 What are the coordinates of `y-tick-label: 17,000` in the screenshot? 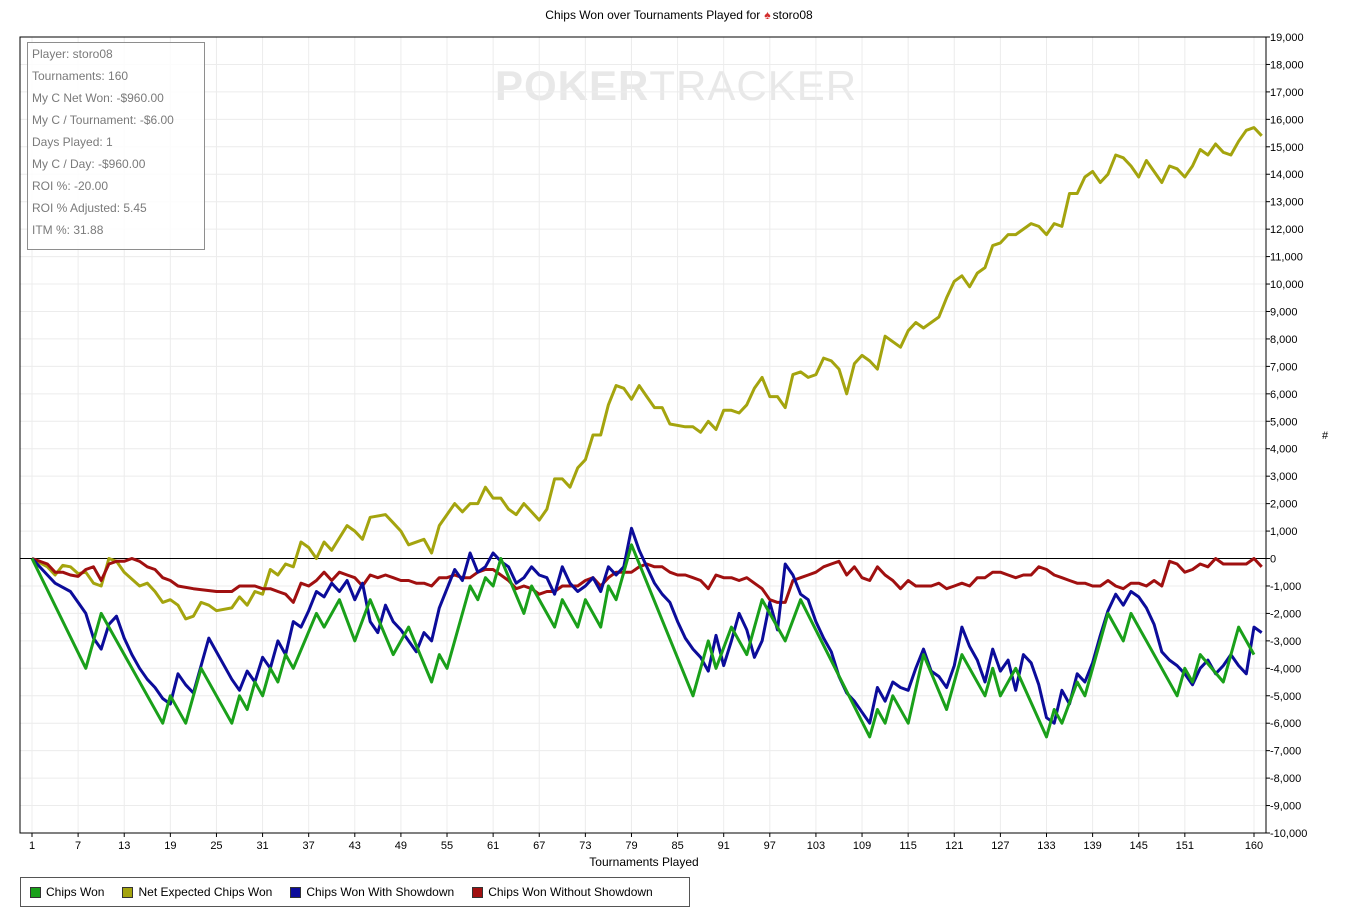 It's located at (1287, 93).